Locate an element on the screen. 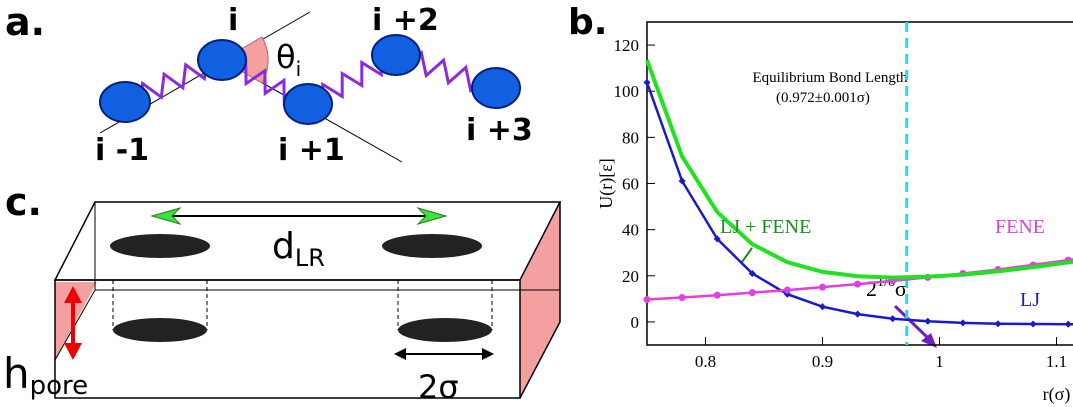 This screenshot has width=1073, height=407. side-face is located at coordinates (540, 300).